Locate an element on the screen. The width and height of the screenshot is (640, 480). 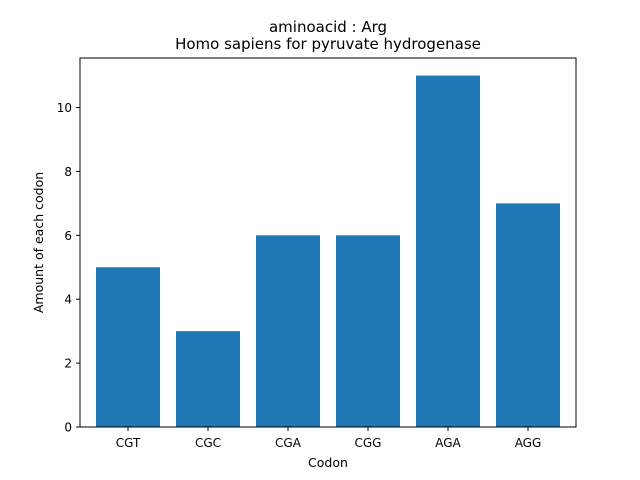
bar-cgt is located at coordinates (128, 347).